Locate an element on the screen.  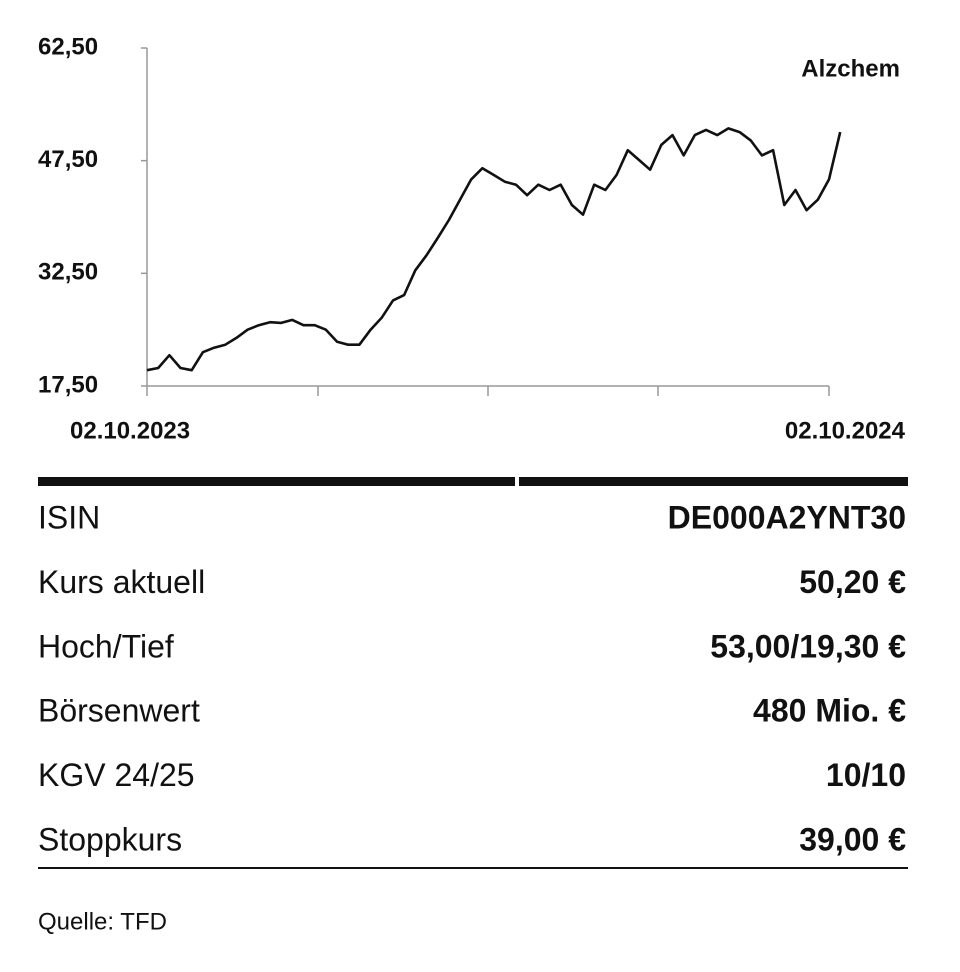
annotation: Alzchem is located at coordinates (850, 68).